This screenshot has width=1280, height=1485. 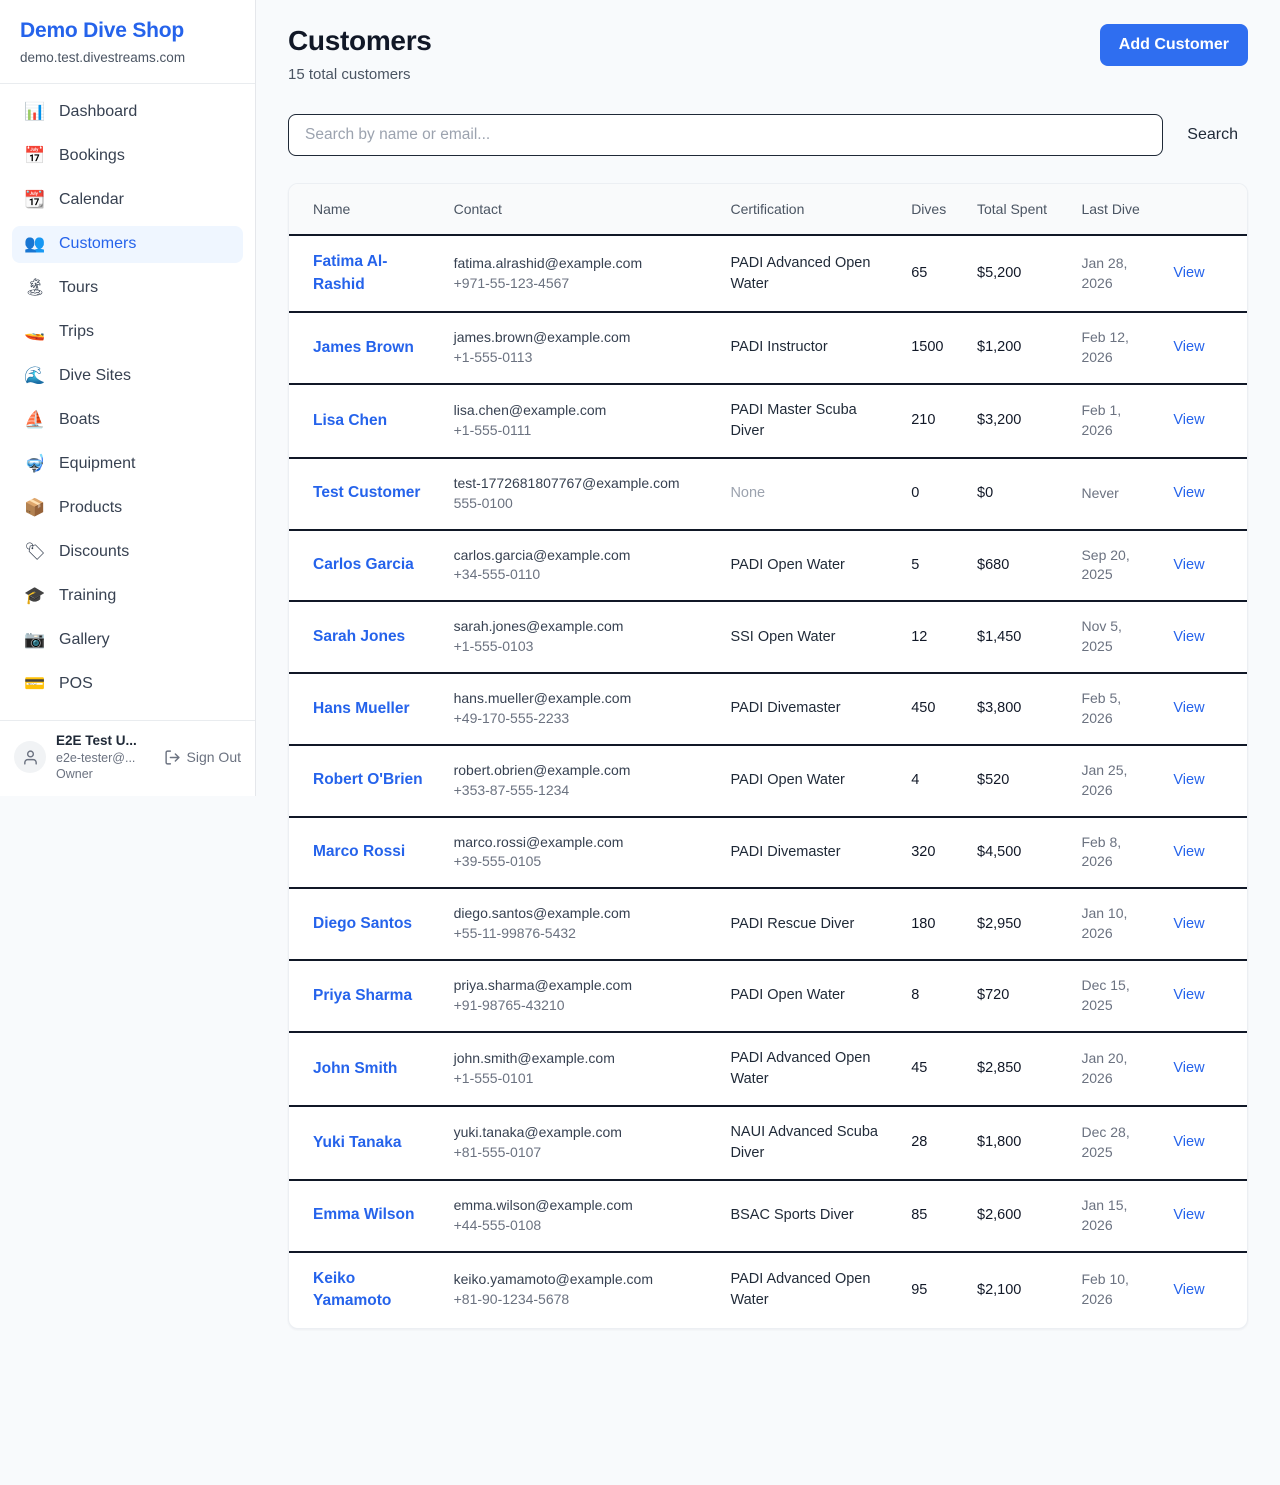 I want to click on sidebar-item-label: Trips, so click(x=76, y=332).